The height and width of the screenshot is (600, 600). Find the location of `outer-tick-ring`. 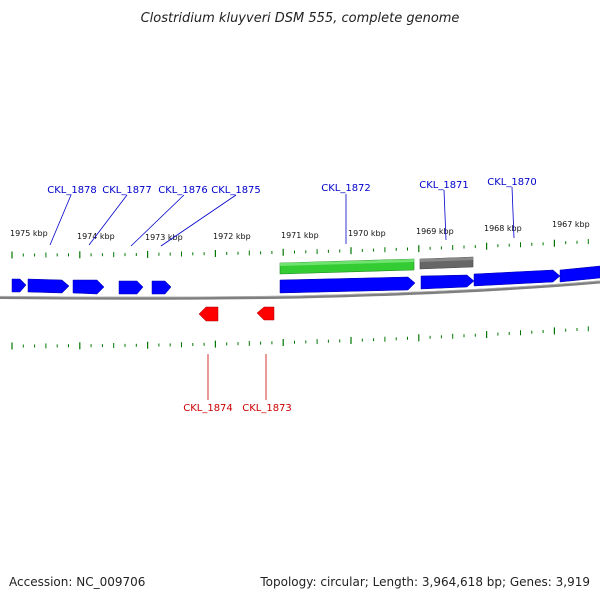

outer-tick-ring is located at coordinates (300, 249).